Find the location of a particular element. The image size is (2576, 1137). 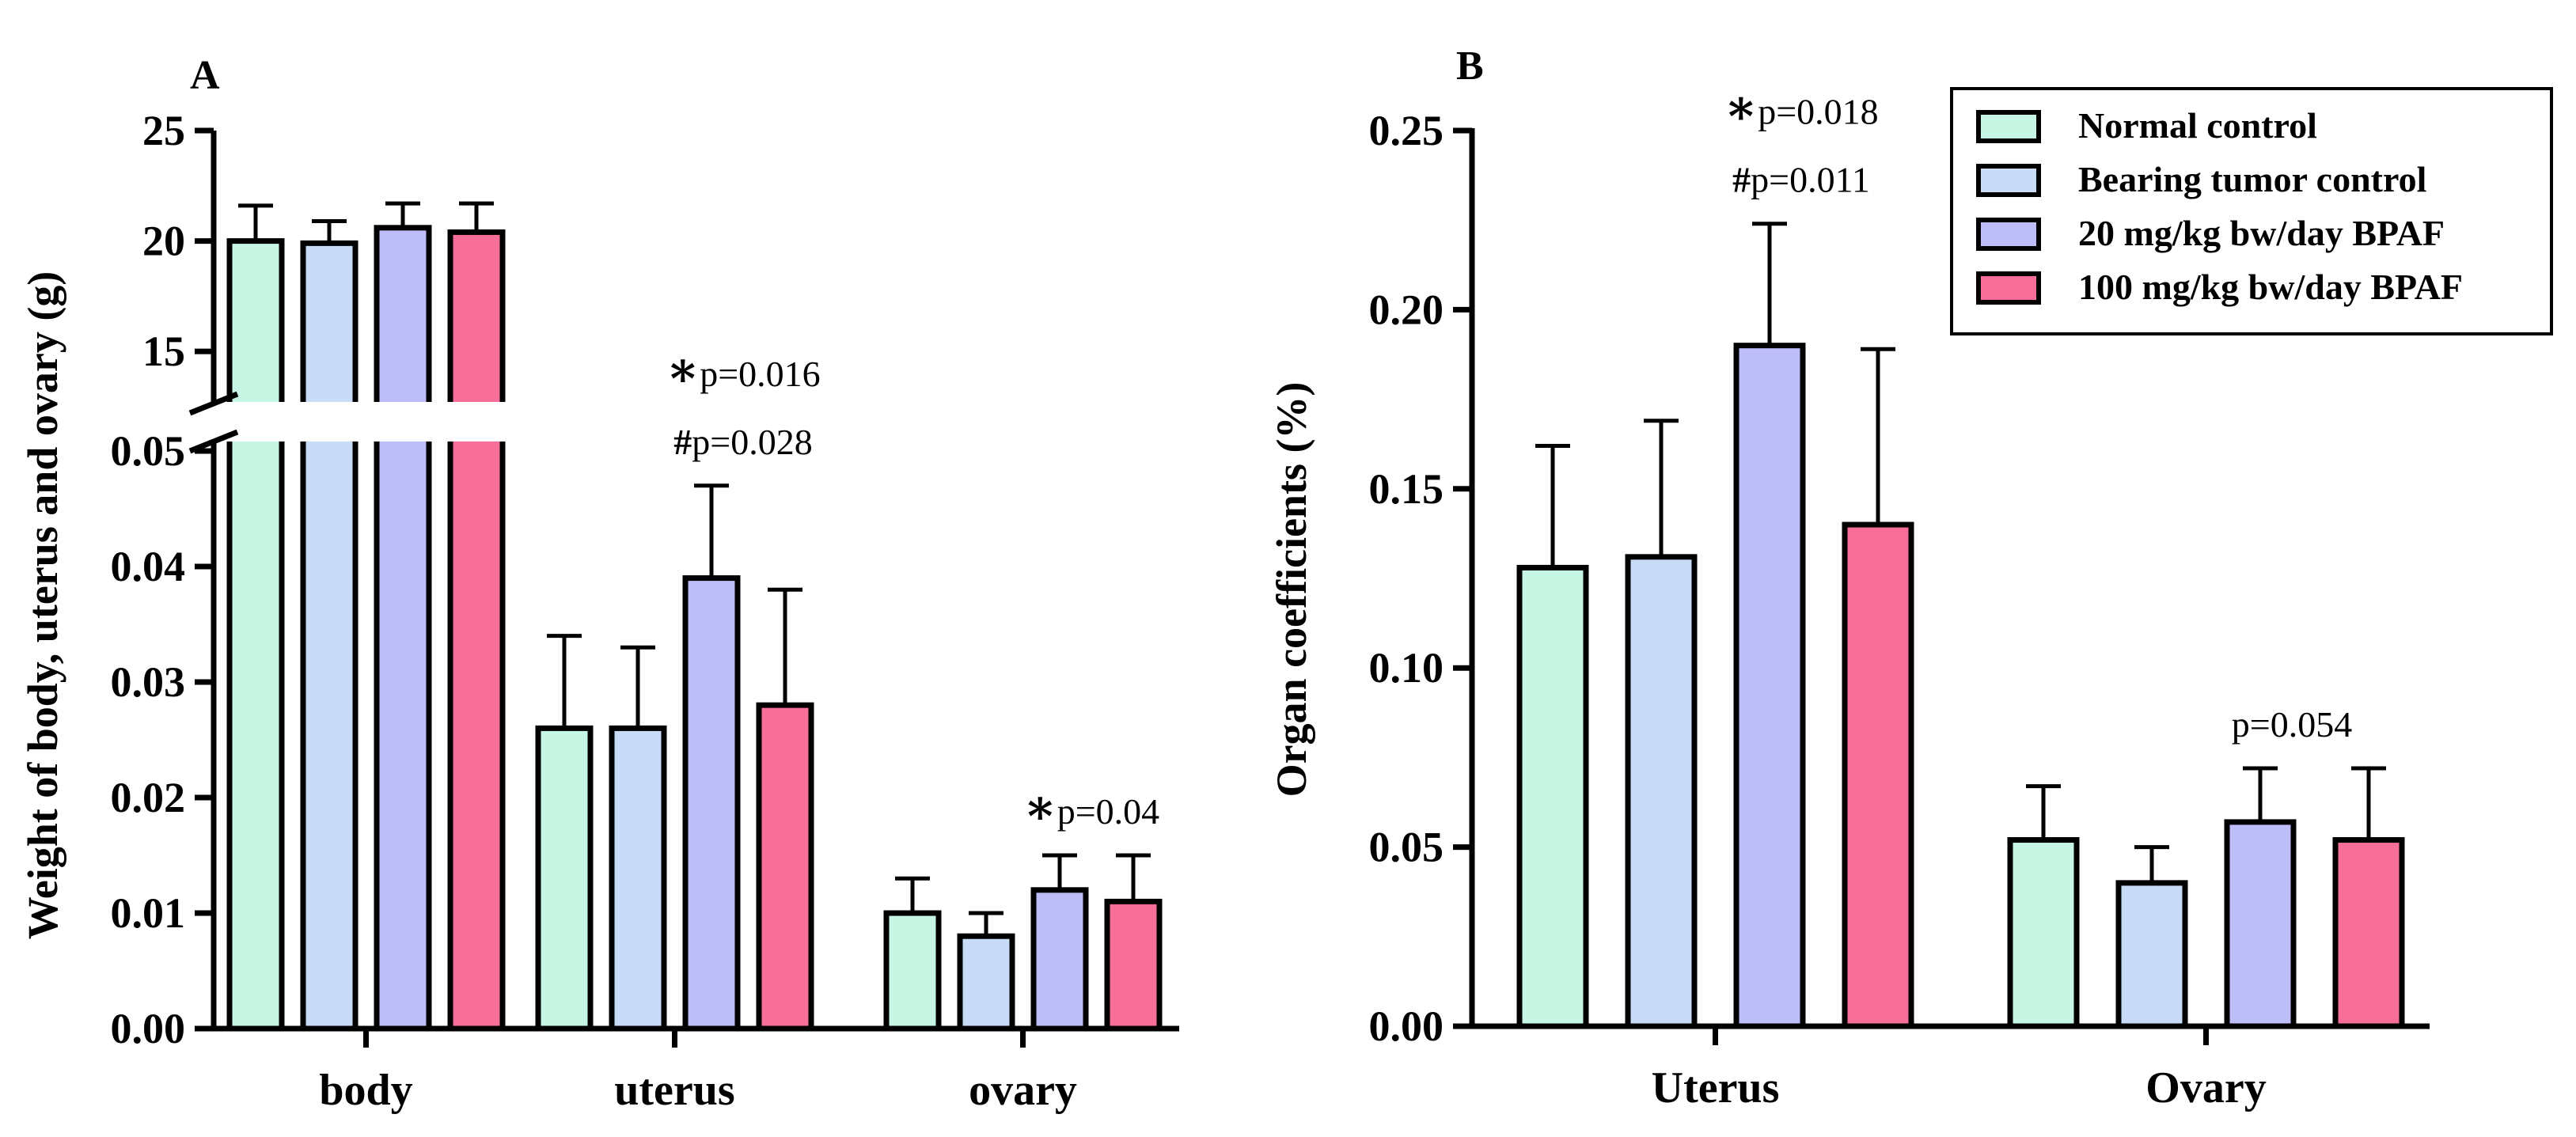

panel-a-bar-ovary-normal-control is located at coordinates (912, 971).